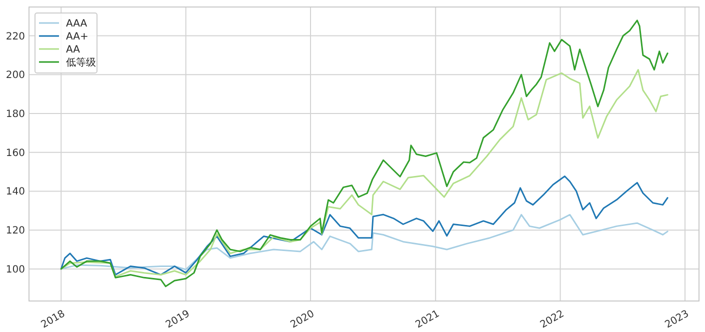 Image resolution: width=705 pixels, height=332 pixels. I want to click on legend-label: AA, so click(73, 50).